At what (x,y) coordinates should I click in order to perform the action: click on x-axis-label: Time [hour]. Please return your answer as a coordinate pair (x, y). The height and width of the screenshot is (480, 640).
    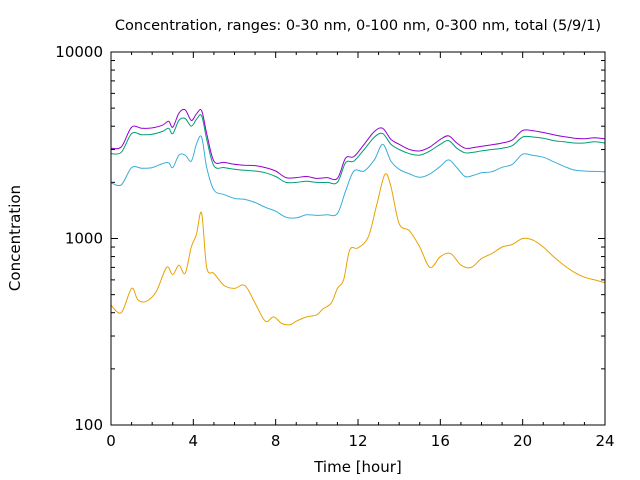
    Looking at the image, I should click on (357, 467).